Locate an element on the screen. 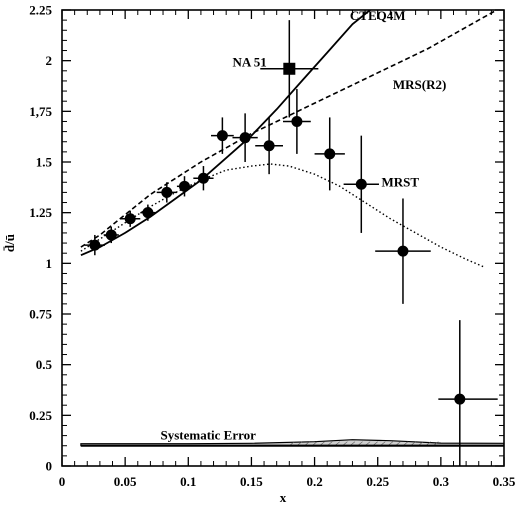 Image resolution: width=518 pixels, height=522 pixels. y-tick-label: 0.25 is located at coordinates (40, 415).